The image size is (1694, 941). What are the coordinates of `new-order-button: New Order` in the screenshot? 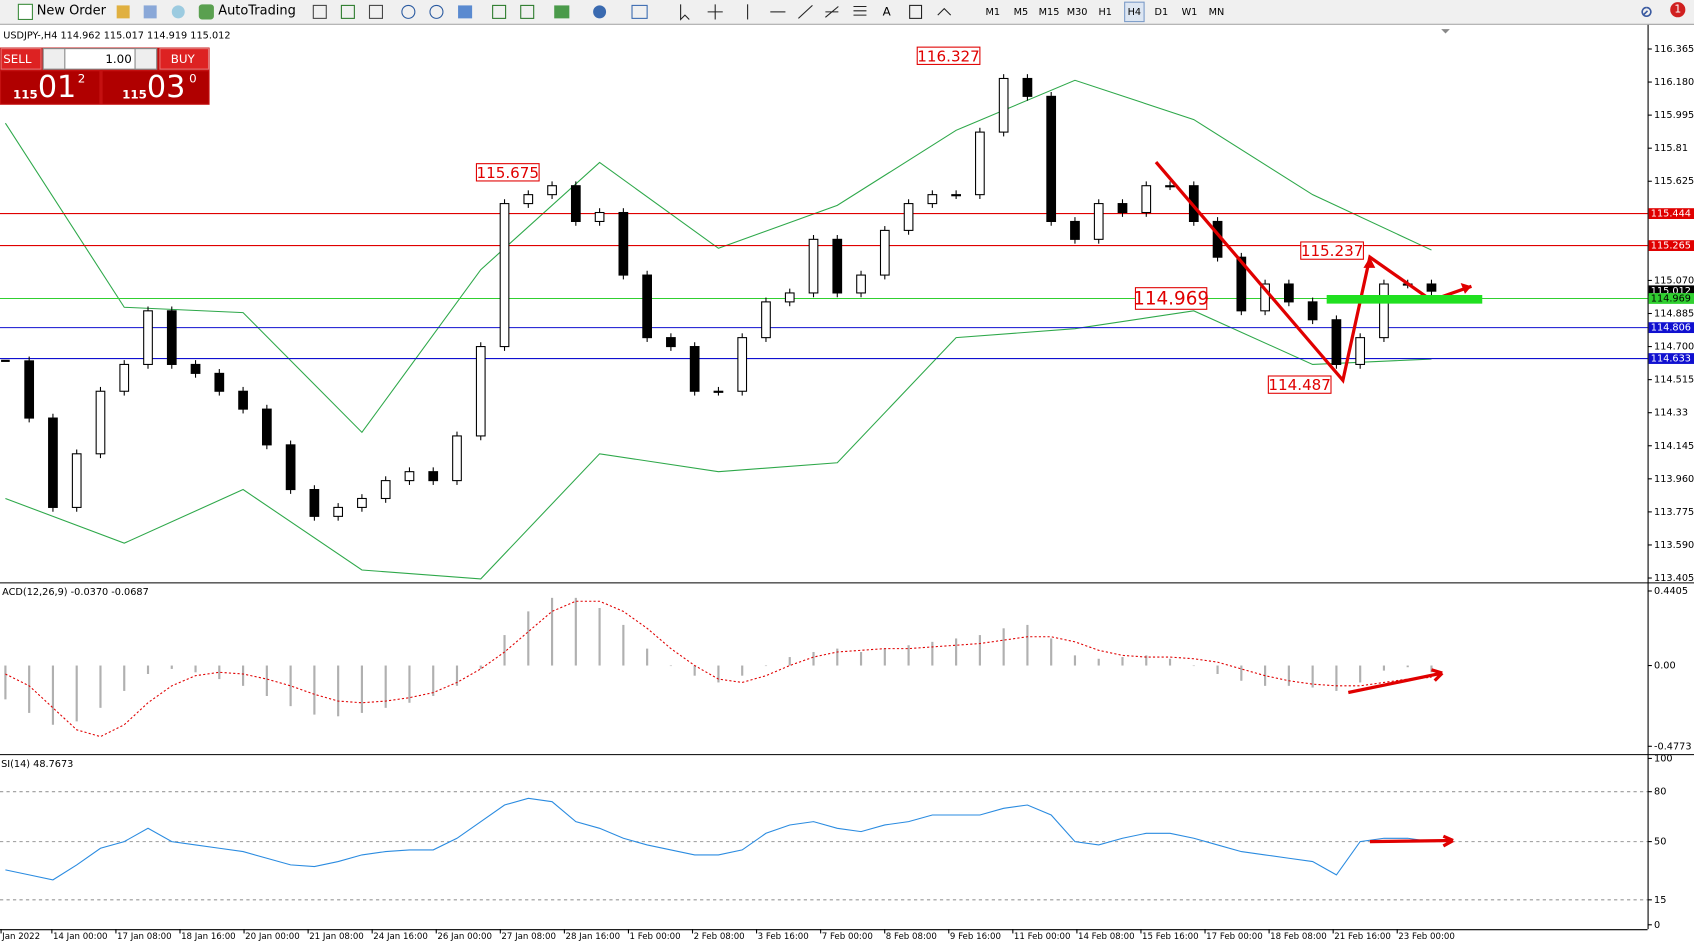 It's located at (72, 10).